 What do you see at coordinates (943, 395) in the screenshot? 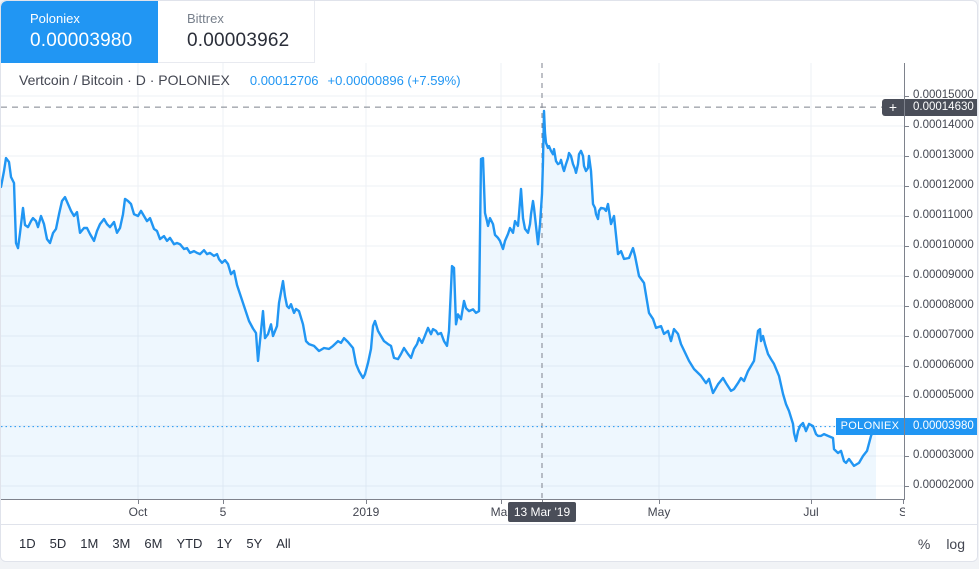
I see `price-axis-label: 0.00005000` at bounding box center [943, 395].